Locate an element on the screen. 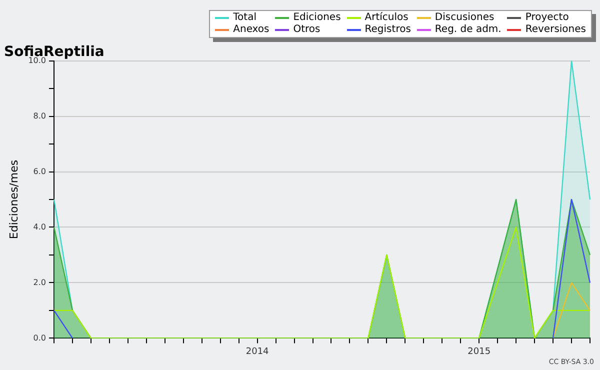 The image size is (600, 370). y-tick-label: 10.0 is located at coordinates (37, 60).